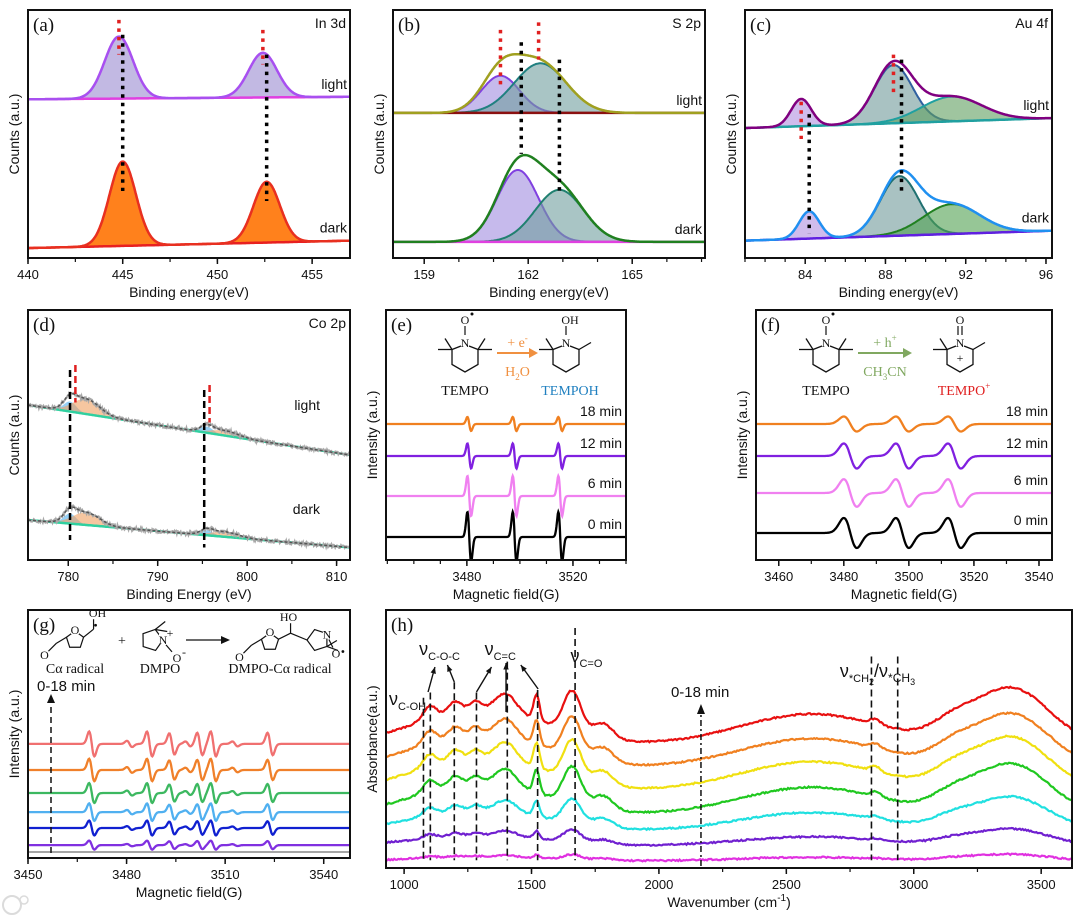  I want to click on tempo-structure: NO, so click(826, 342).